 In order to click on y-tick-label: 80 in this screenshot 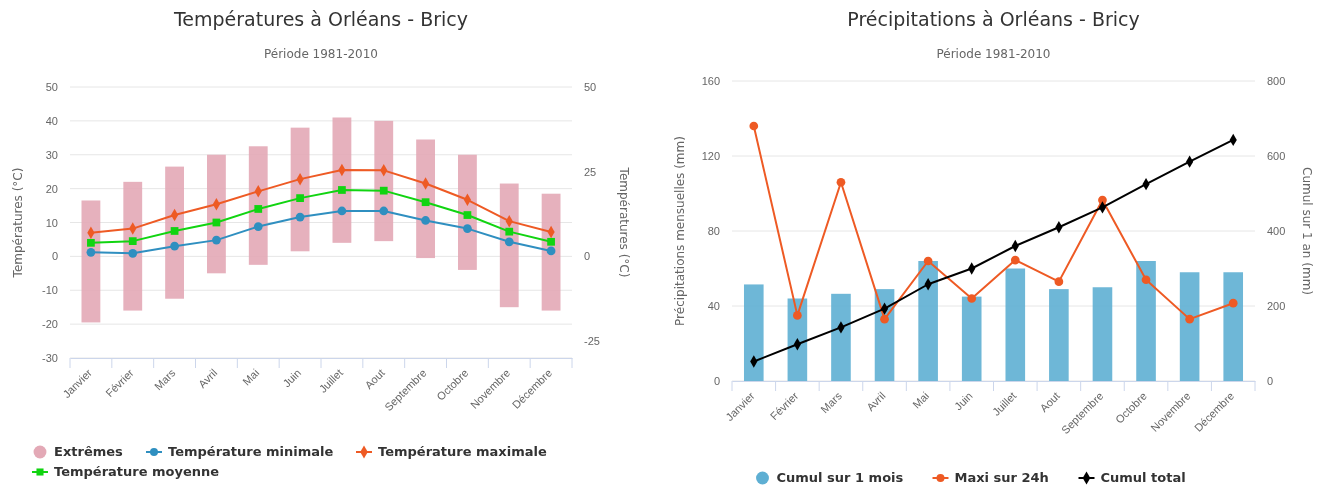, I will do `click(713, 231)`.